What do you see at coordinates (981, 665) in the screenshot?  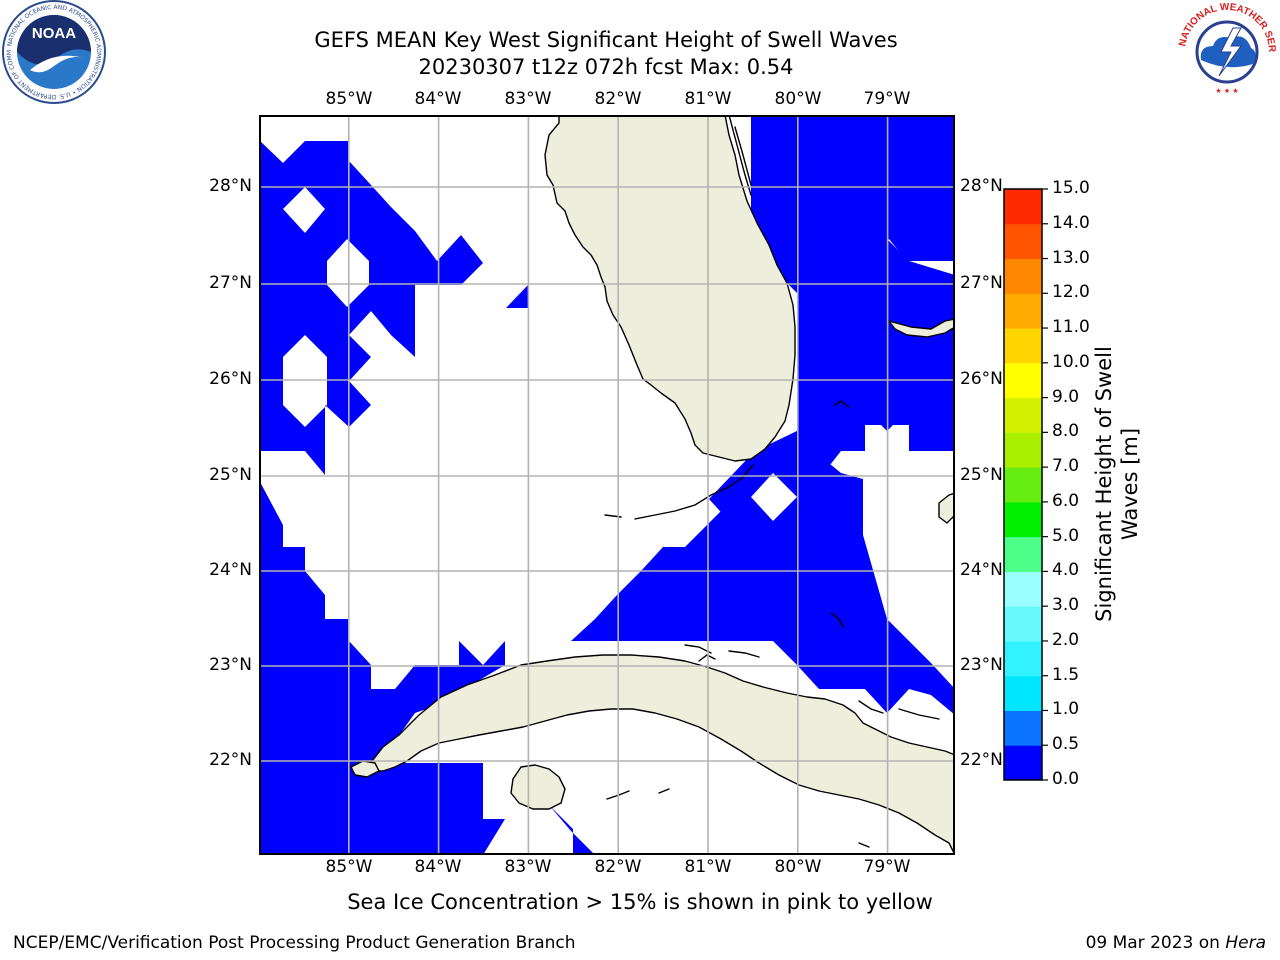 I see `lat-label-right-23n: 23°N` at bounding box center [981, 665].